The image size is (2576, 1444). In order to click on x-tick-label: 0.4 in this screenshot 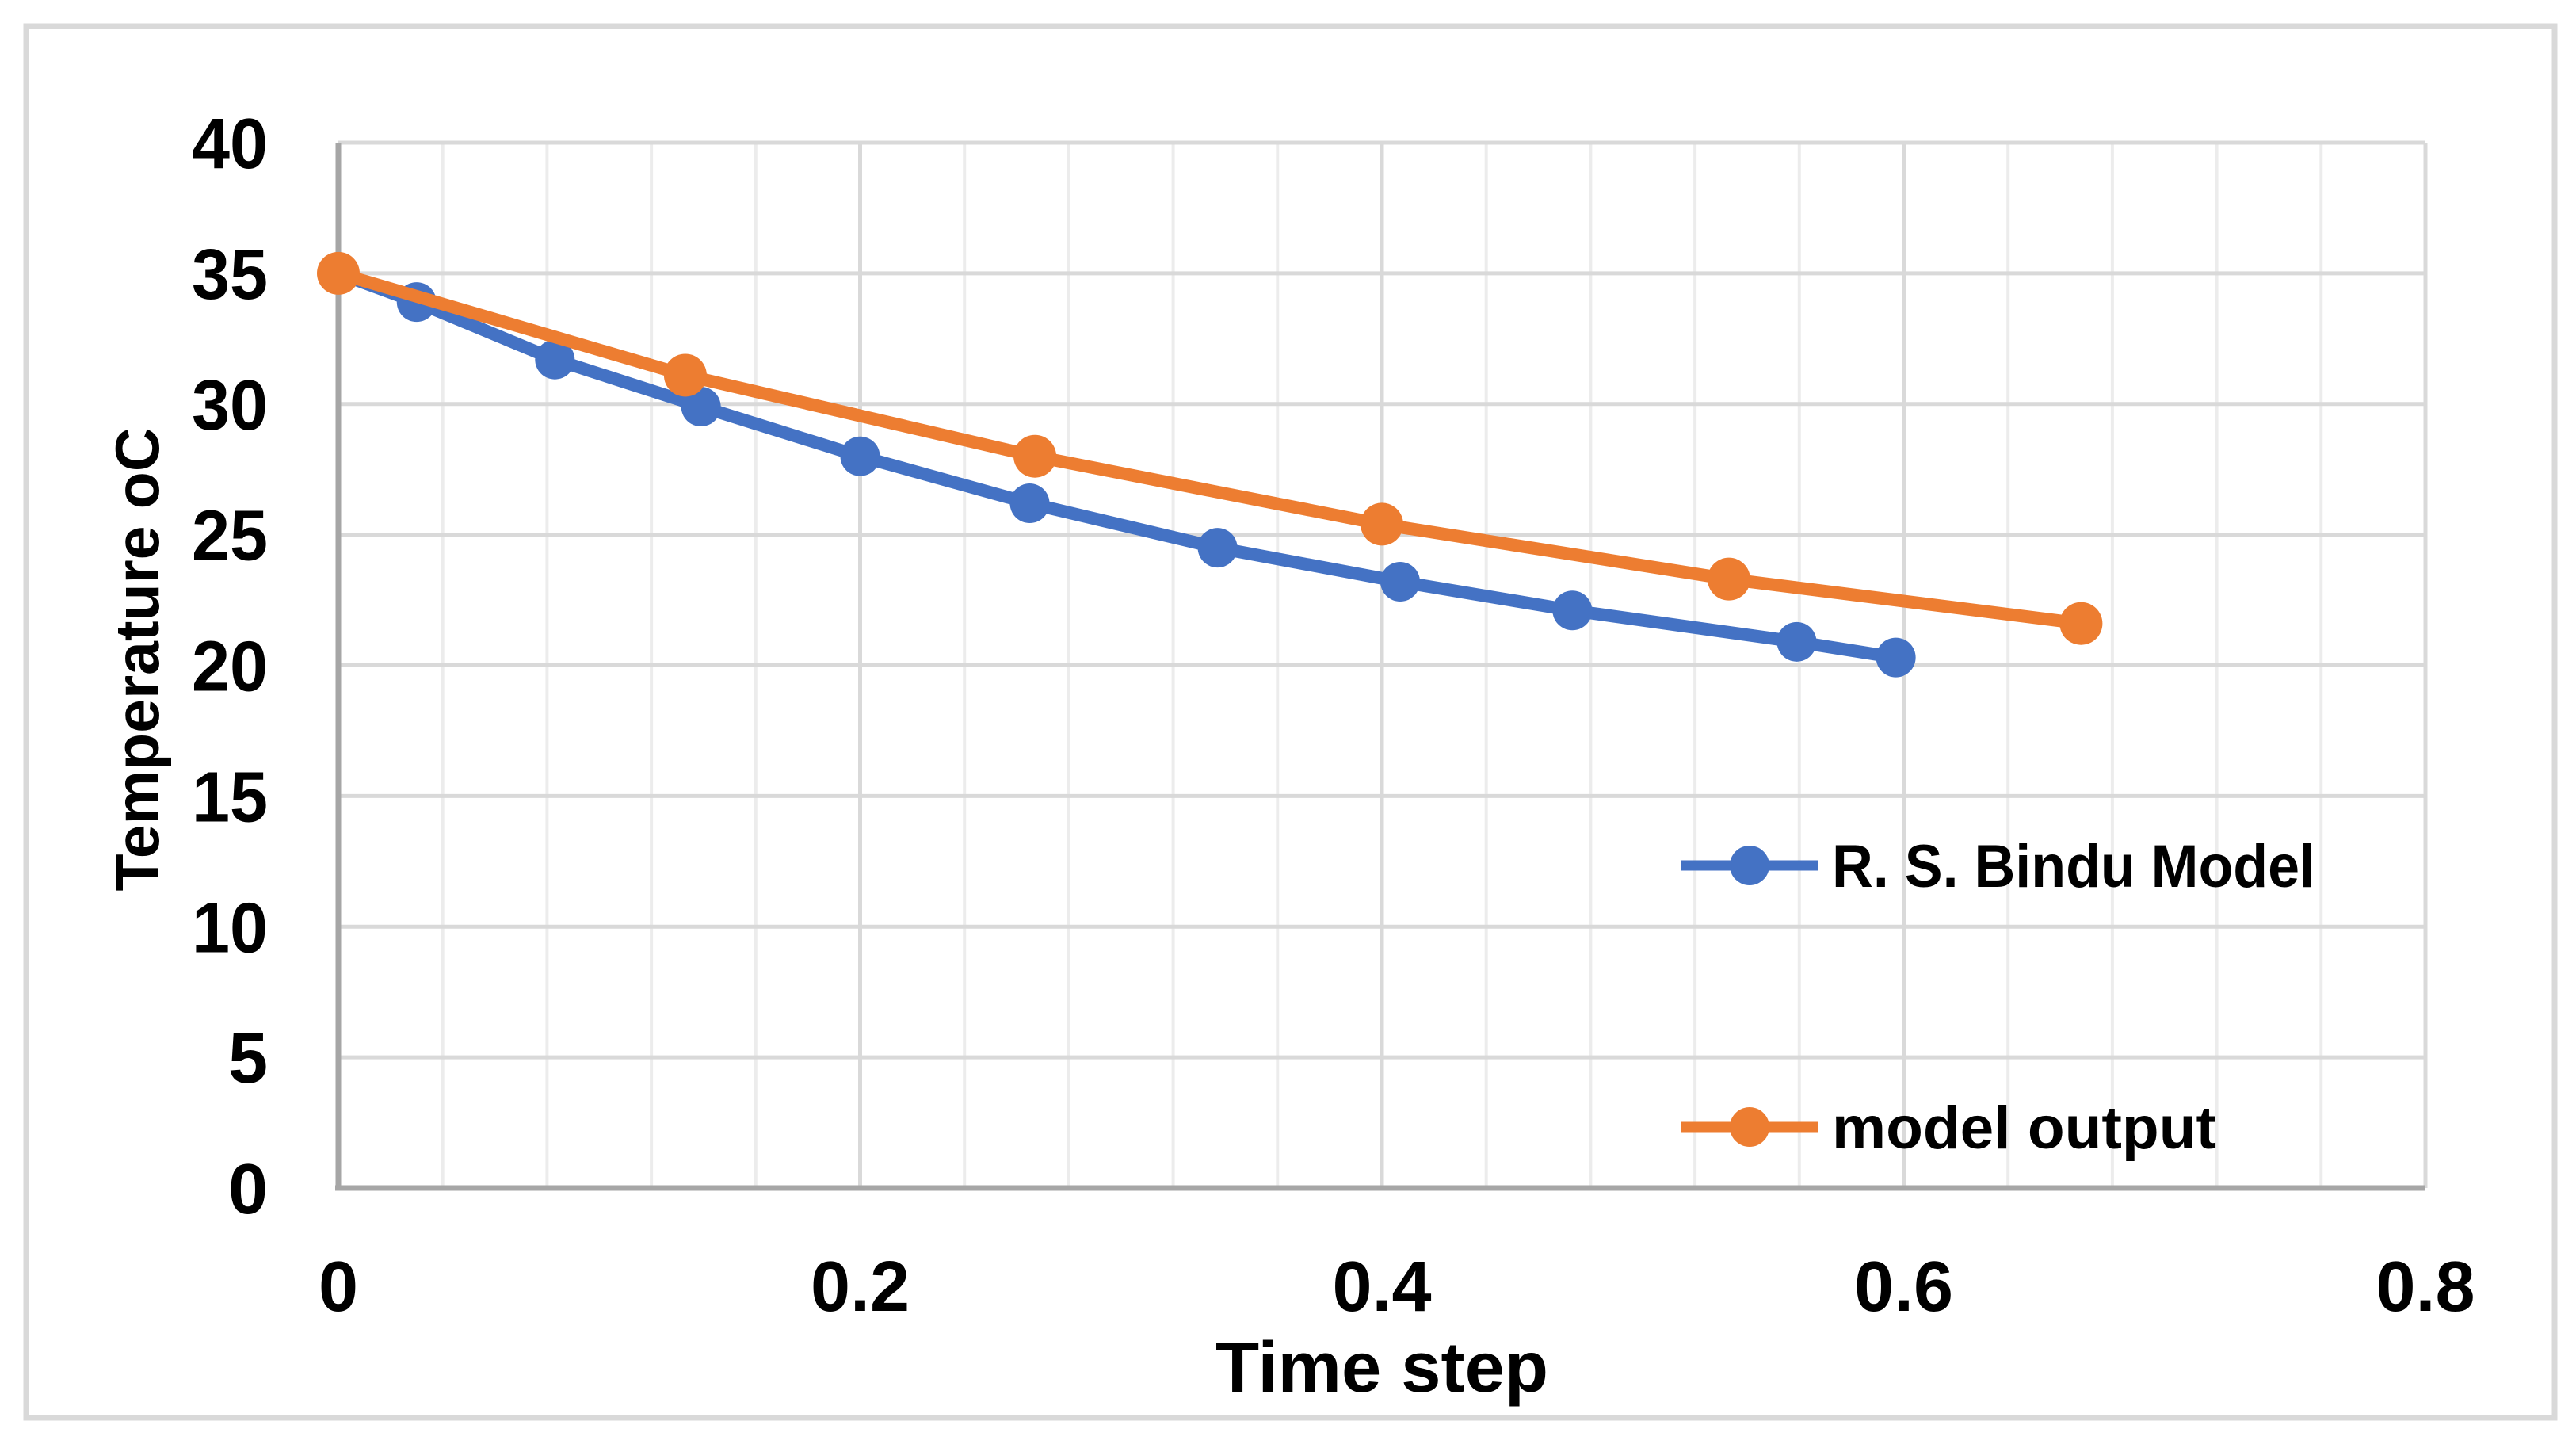, I will do `click(1381, 1287)`.